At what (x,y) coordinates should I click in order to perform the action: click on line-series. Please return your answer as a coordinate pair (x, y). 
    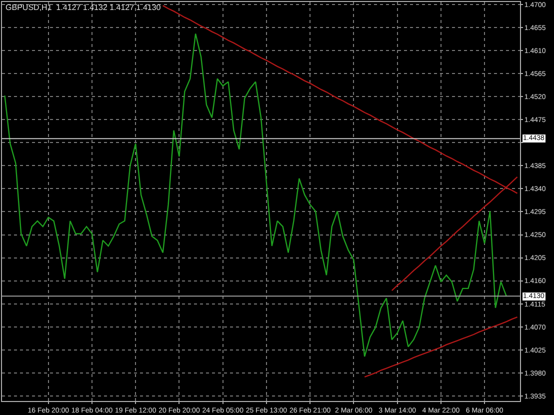
    Looking at the image, I should click on (441, 347).